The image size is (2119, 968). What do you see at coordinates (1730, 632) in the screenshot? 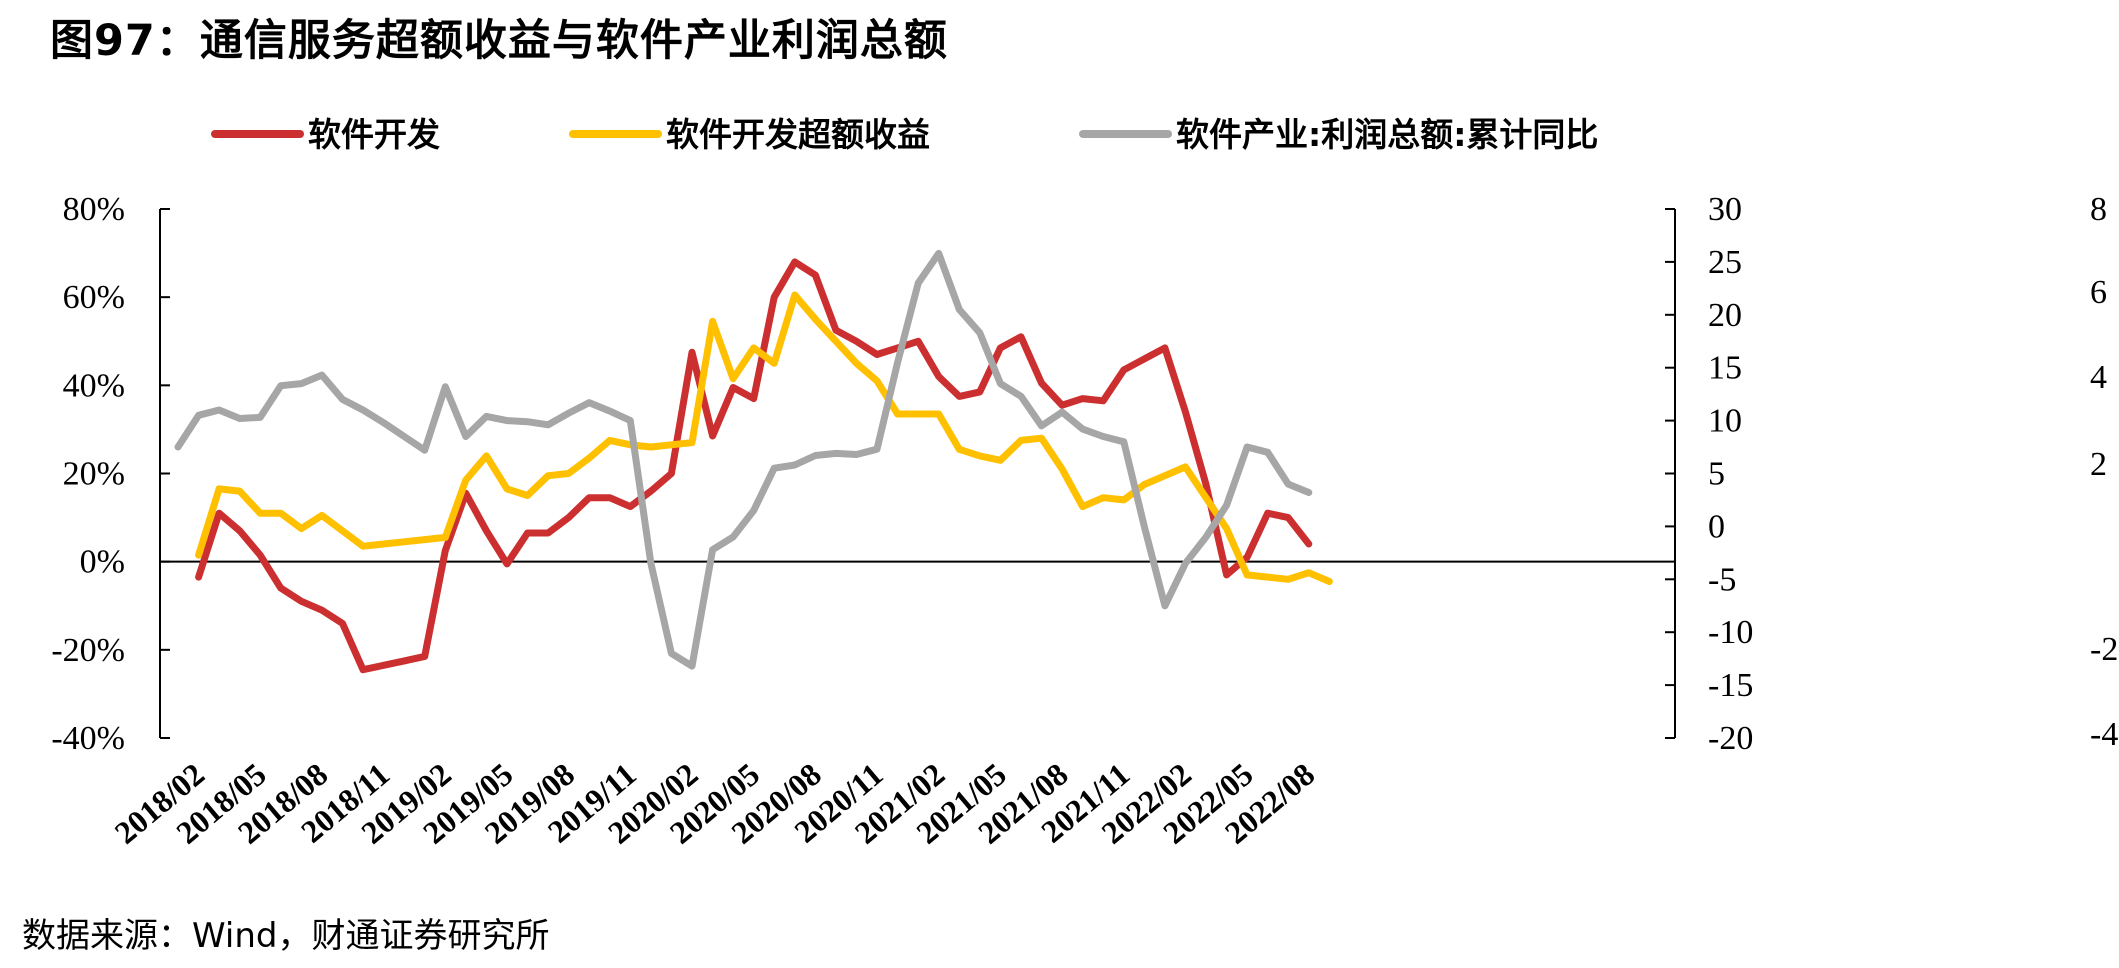
I see `right-axis-tick-label: -10` at bounding box center [1730, 632].